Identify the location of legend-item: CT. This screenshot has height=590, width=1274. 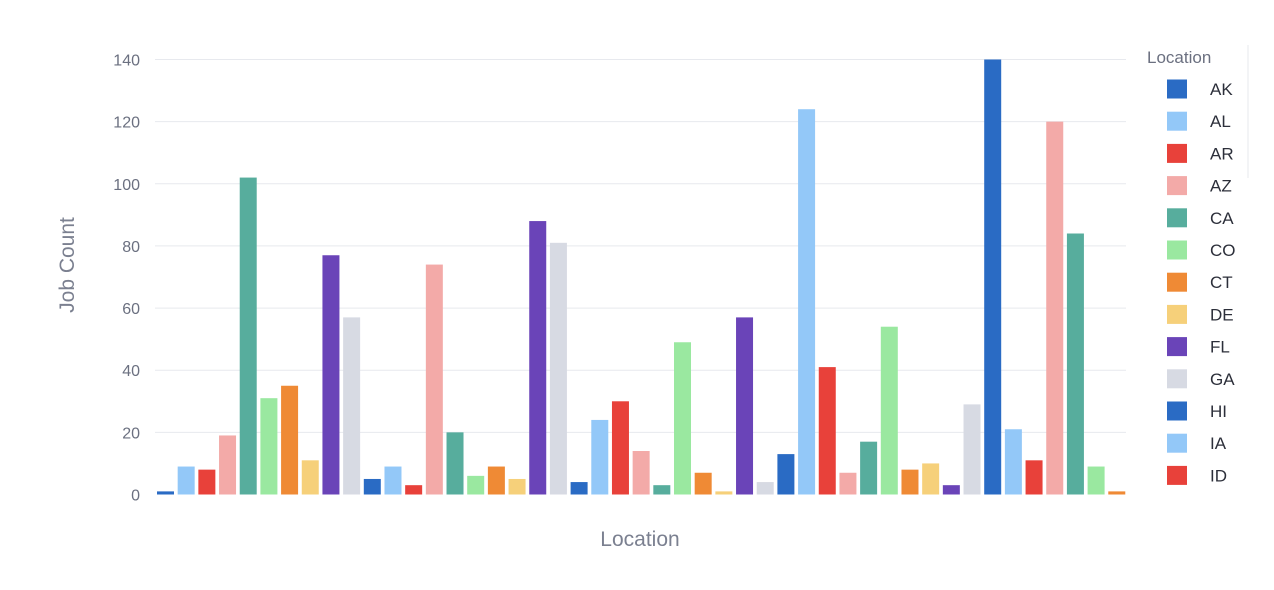
(1200, 282).